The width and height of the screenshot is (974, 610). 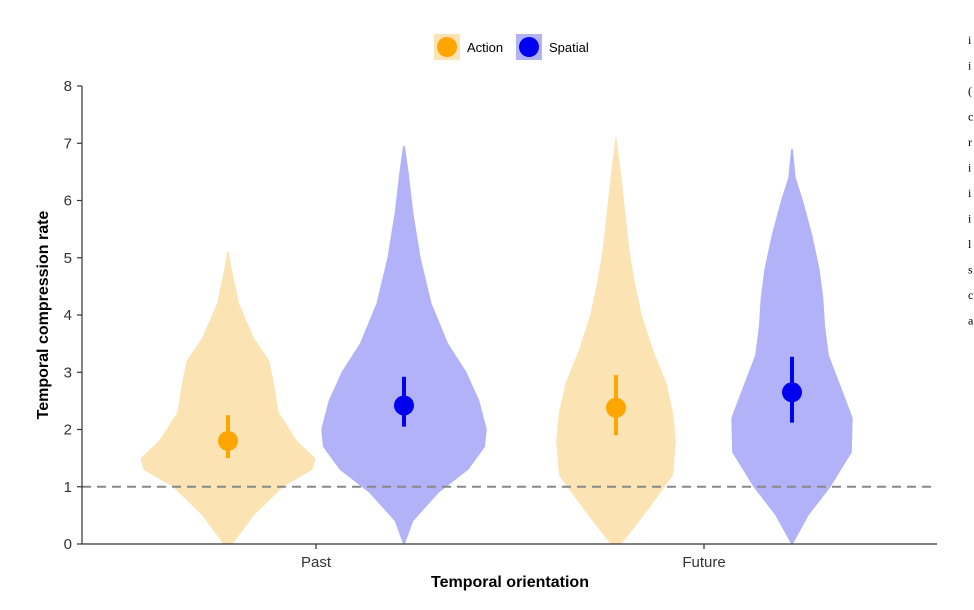 I want to click on y-tick-label: 6, so click(x=68, y=201).